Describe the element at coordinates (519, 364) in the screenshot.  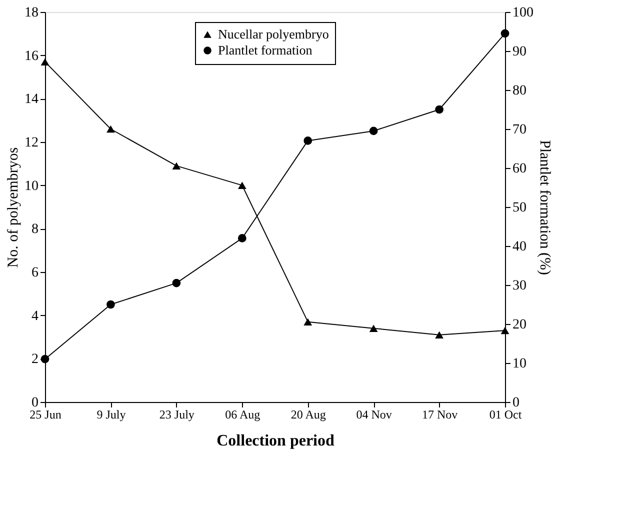
I see `y2-tick-label: 10` at that location.